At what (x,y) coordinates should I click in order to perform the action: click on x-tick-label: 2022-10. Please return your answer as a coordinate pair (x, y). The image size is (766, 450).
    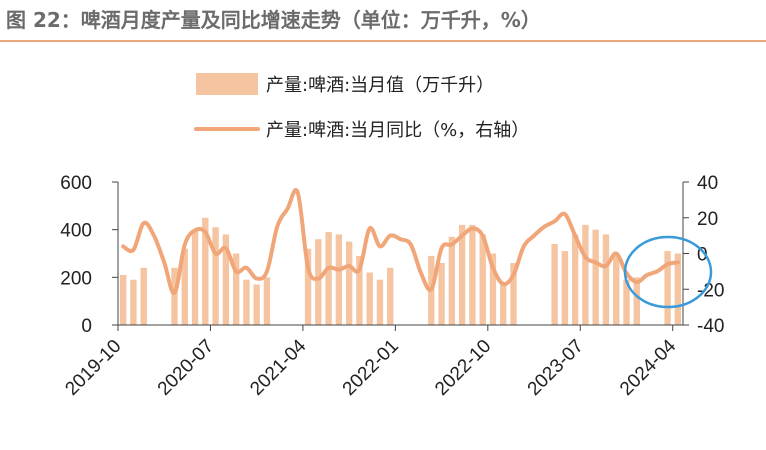
    Looking at the image, I should click on (463, 368).